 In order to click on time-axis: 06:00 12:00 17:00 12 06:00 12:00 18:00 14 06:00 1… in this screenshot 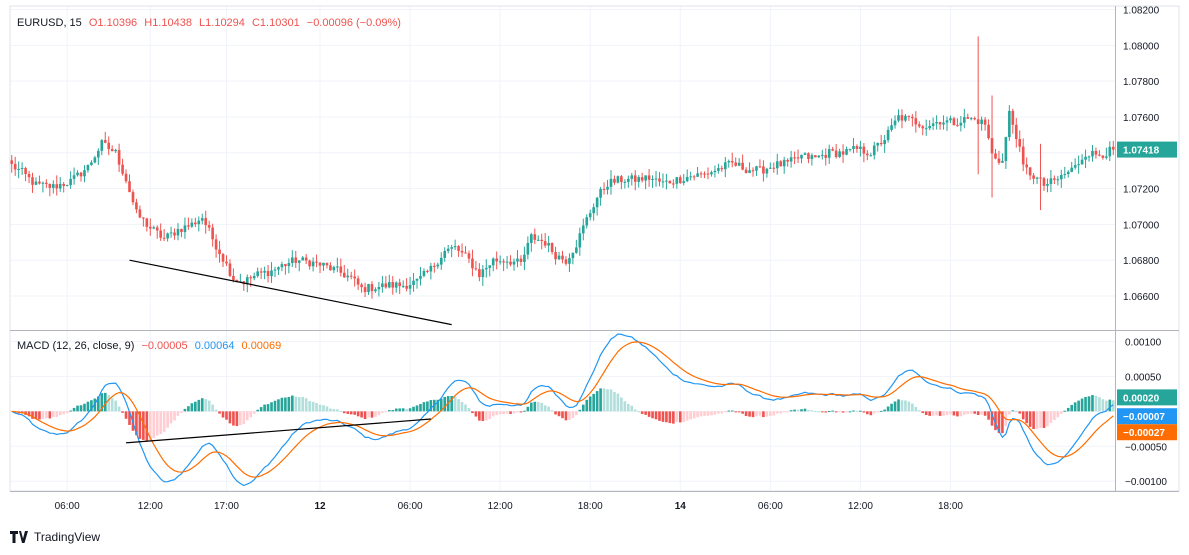, I will do `click(509, 506)`.